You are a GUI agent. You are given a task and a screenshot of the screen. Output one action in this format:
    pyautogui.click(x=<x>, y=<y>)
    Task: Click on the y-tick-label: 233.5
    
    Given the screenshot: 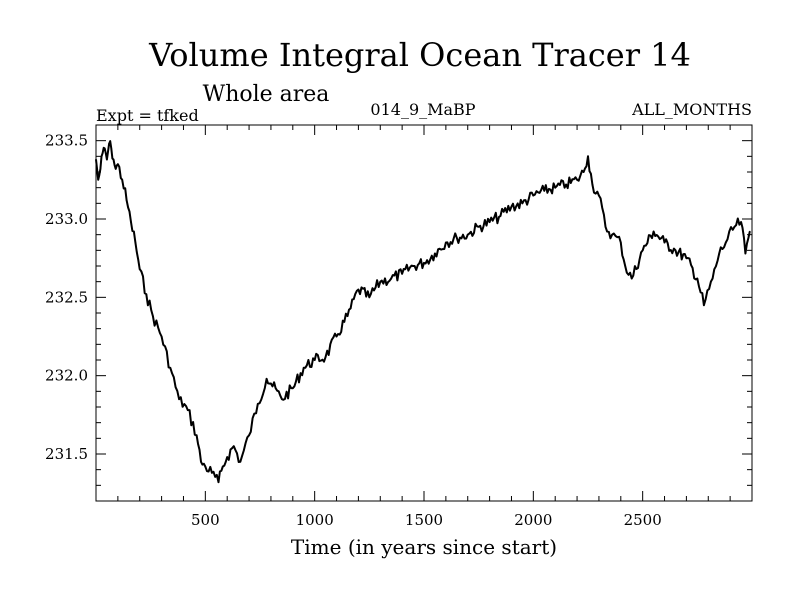 What is the action you would take?
    pyautogui.click(x=66, y=141)
    